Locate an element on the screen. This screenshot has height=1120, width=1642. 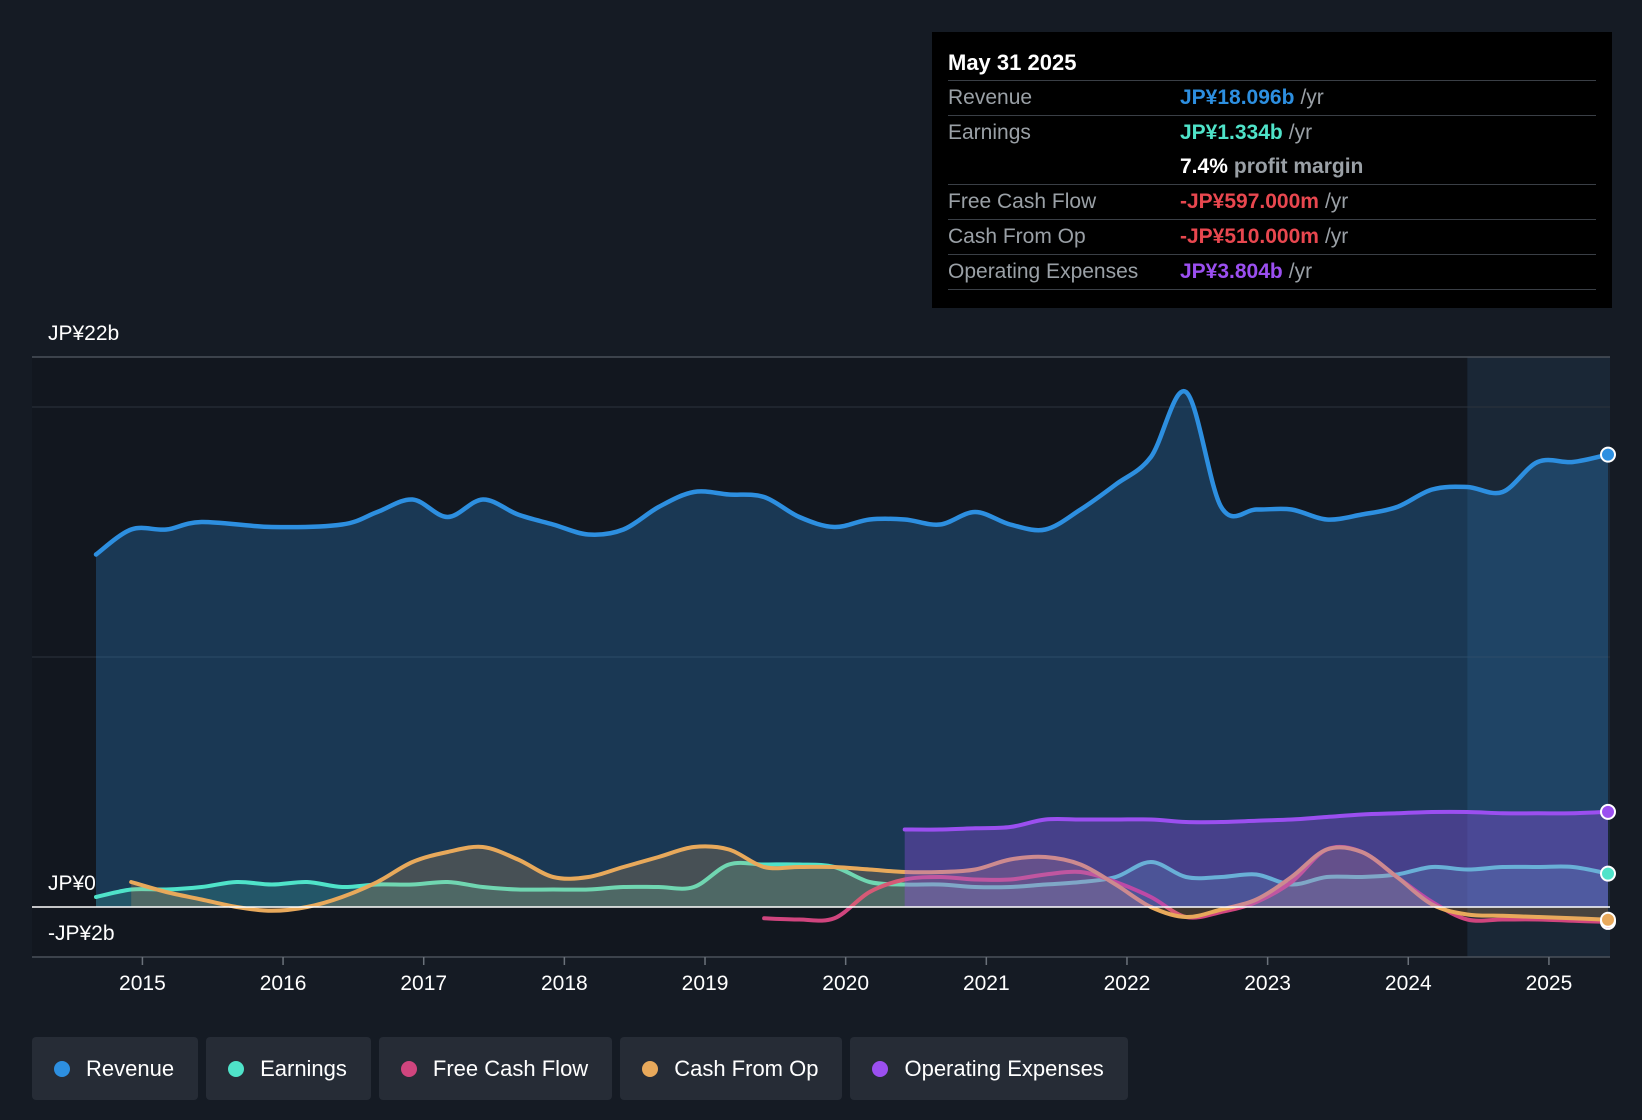
x-tick-label: 2022 is located at coordinates (1127, 983).